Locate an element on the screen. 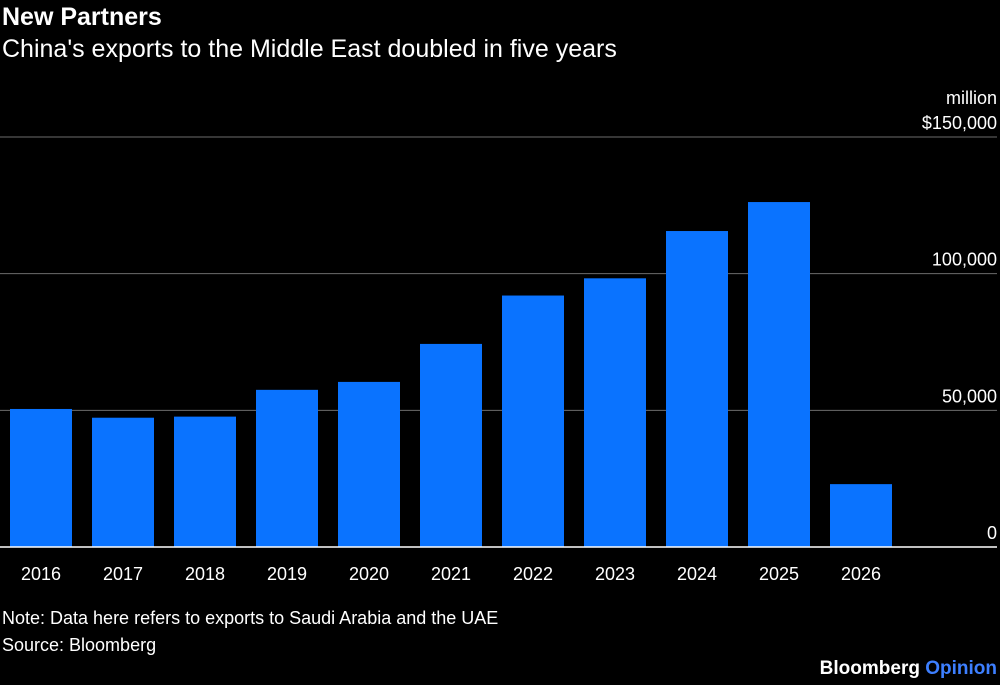 The width and height of the screenshot is (1000, 685). x-tick-label: 2026 is located at coordinates (861, 574).